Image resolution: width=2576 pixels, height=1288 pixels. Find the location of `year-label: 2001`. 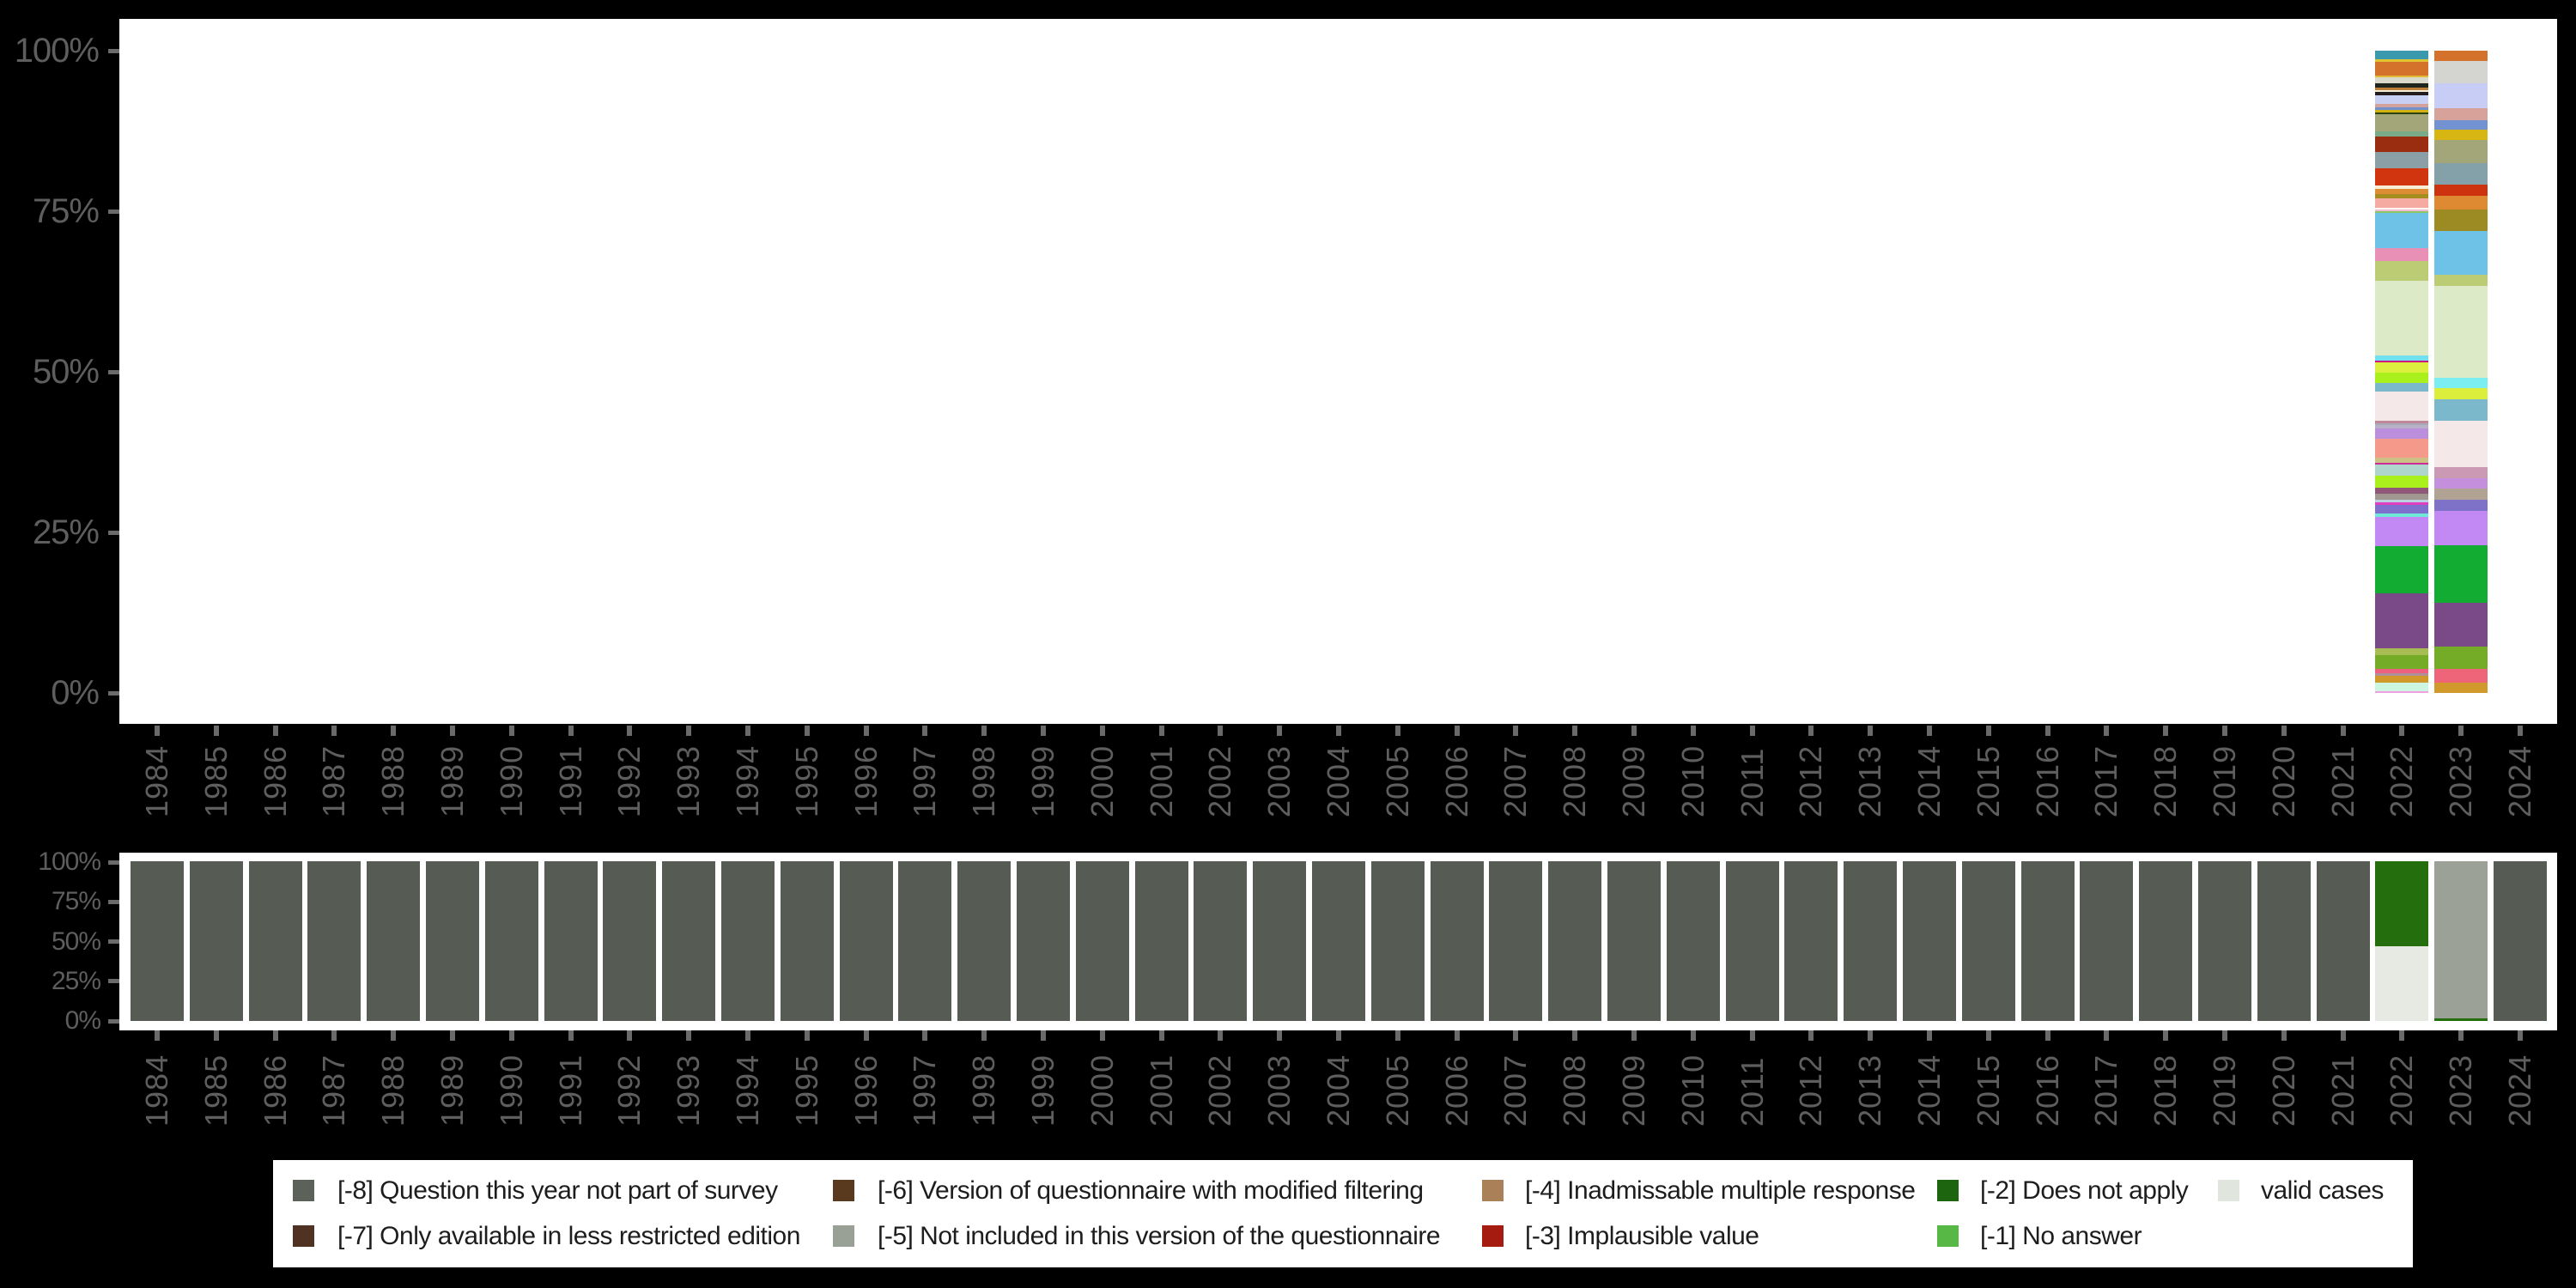

year-label: 2001 is located at coordinates (1161, 781).